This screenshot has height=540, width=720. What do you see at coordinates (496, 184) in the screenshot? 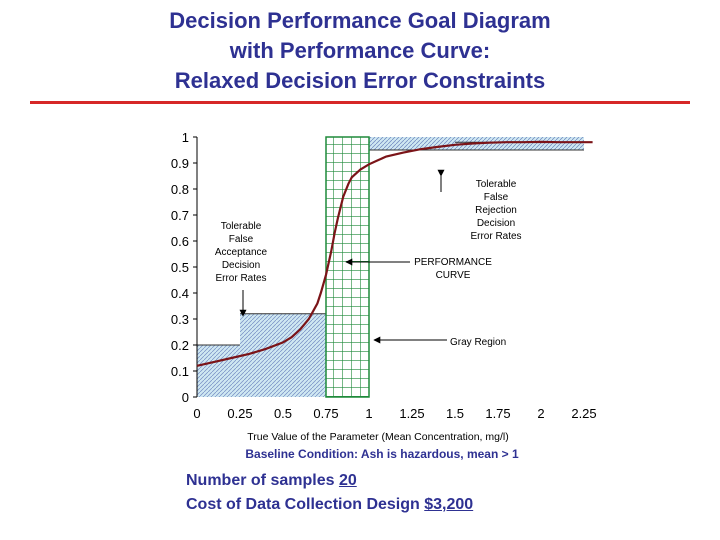
I see `false-rejection-label-line-0: Tolerable` at bounding box center [496, 184].